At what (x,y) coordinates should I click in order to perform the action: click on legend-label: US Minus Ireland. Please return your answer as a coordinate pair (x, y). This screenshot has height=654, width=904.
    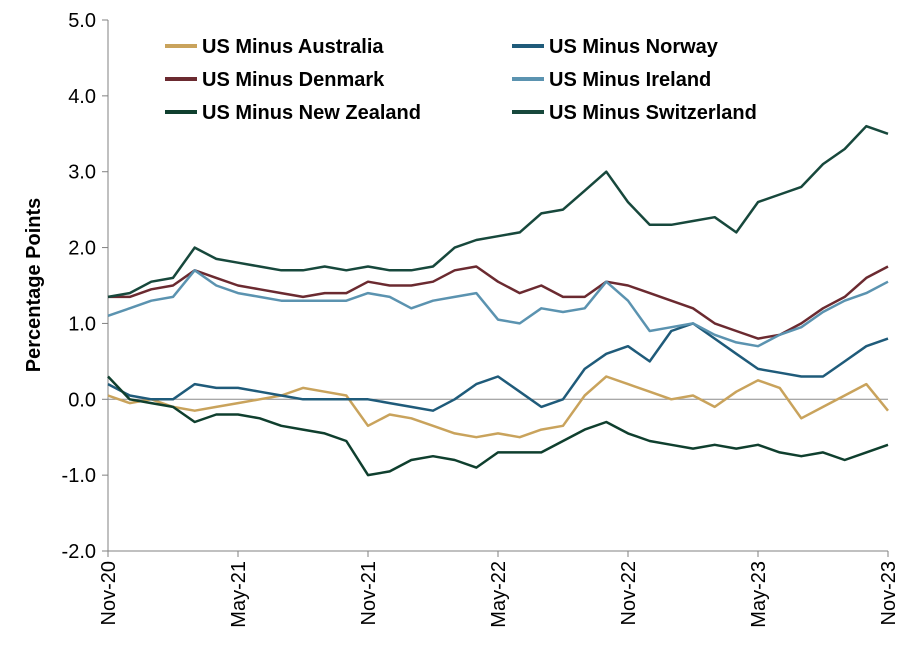
    Looking at the image, I should click on (630, 80).